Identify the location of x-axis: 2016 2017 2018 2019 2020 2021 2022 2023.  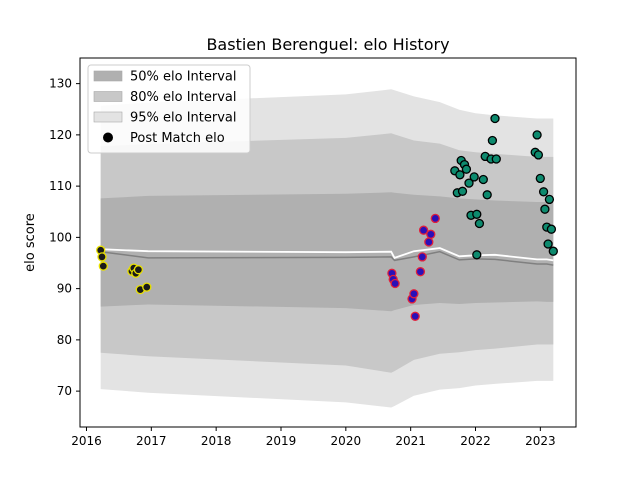
(313, 437).